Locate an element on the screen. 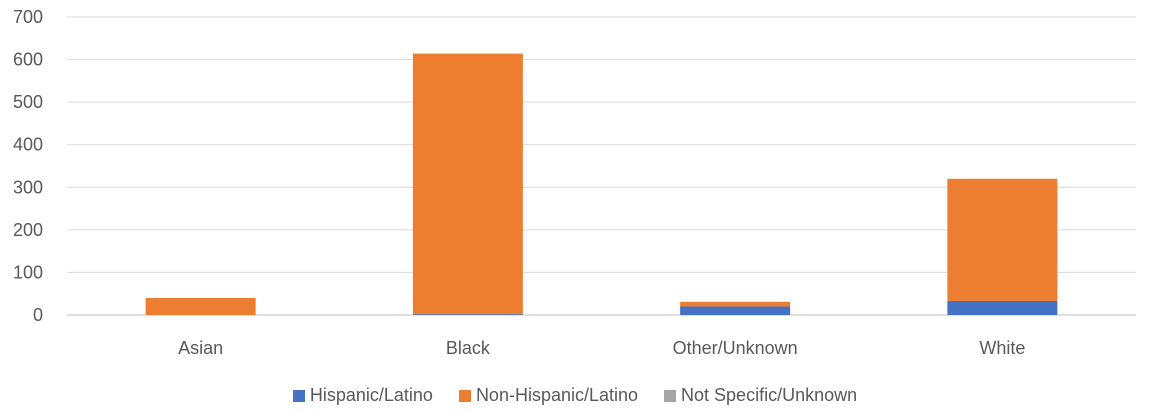  legend-item: Hispanic/Latino is located at coordinates (362, 395).